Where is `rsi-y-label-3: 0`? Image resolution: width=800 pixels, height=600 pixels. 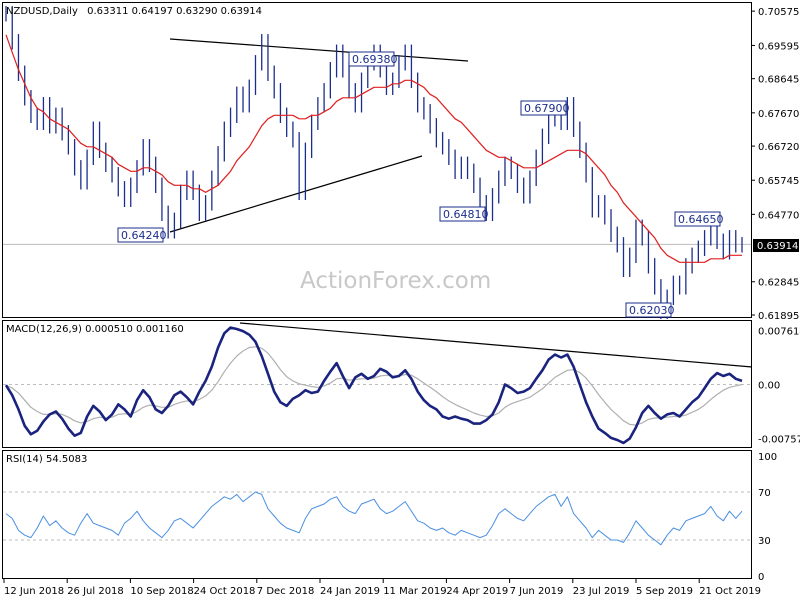 rsi-y-label-3: 0 is located at coordinates (761, 577).